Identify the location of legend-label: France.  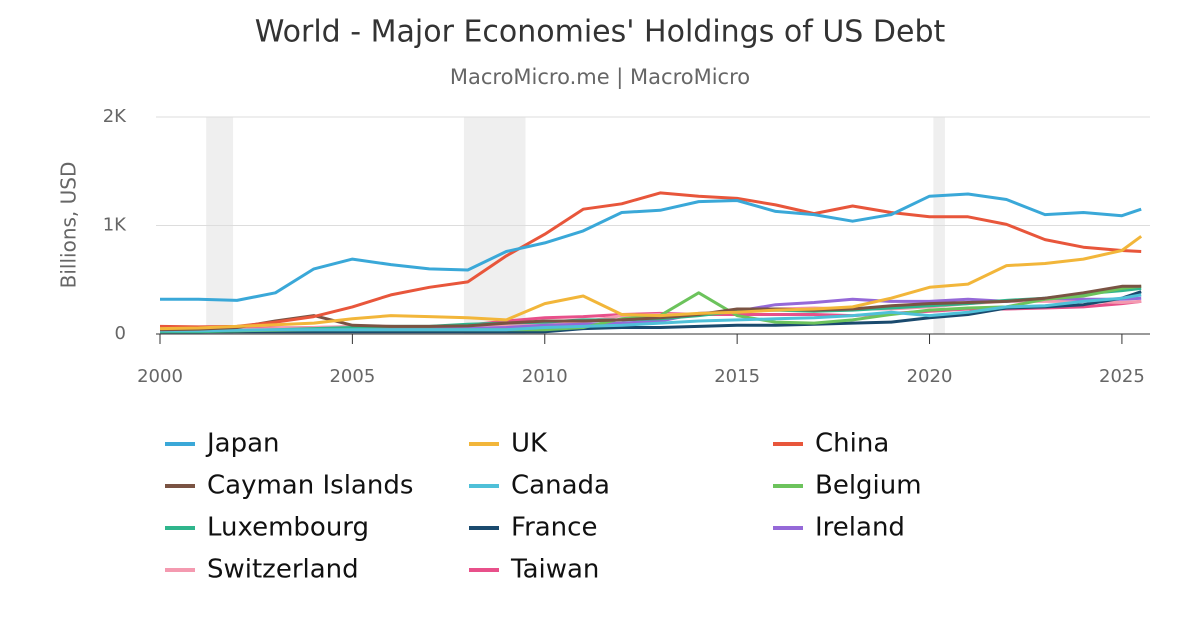
(554, 528).